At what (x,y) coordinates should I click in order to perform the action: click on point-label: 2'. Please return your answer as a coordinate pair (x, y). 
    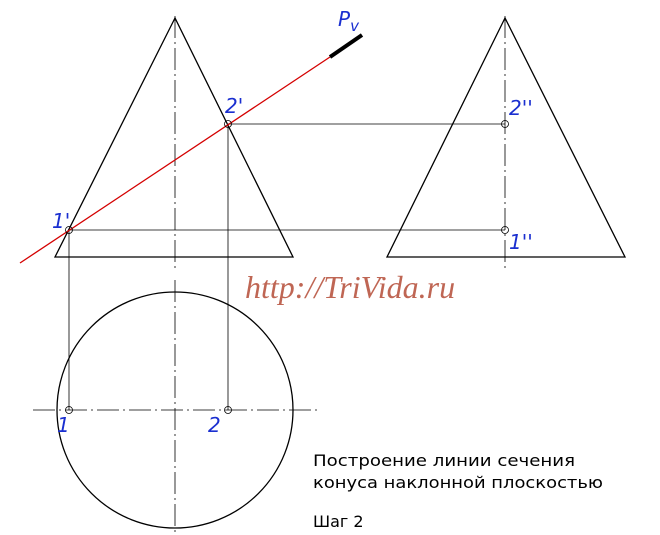
    Looking at the image, I should click on (234, 106).